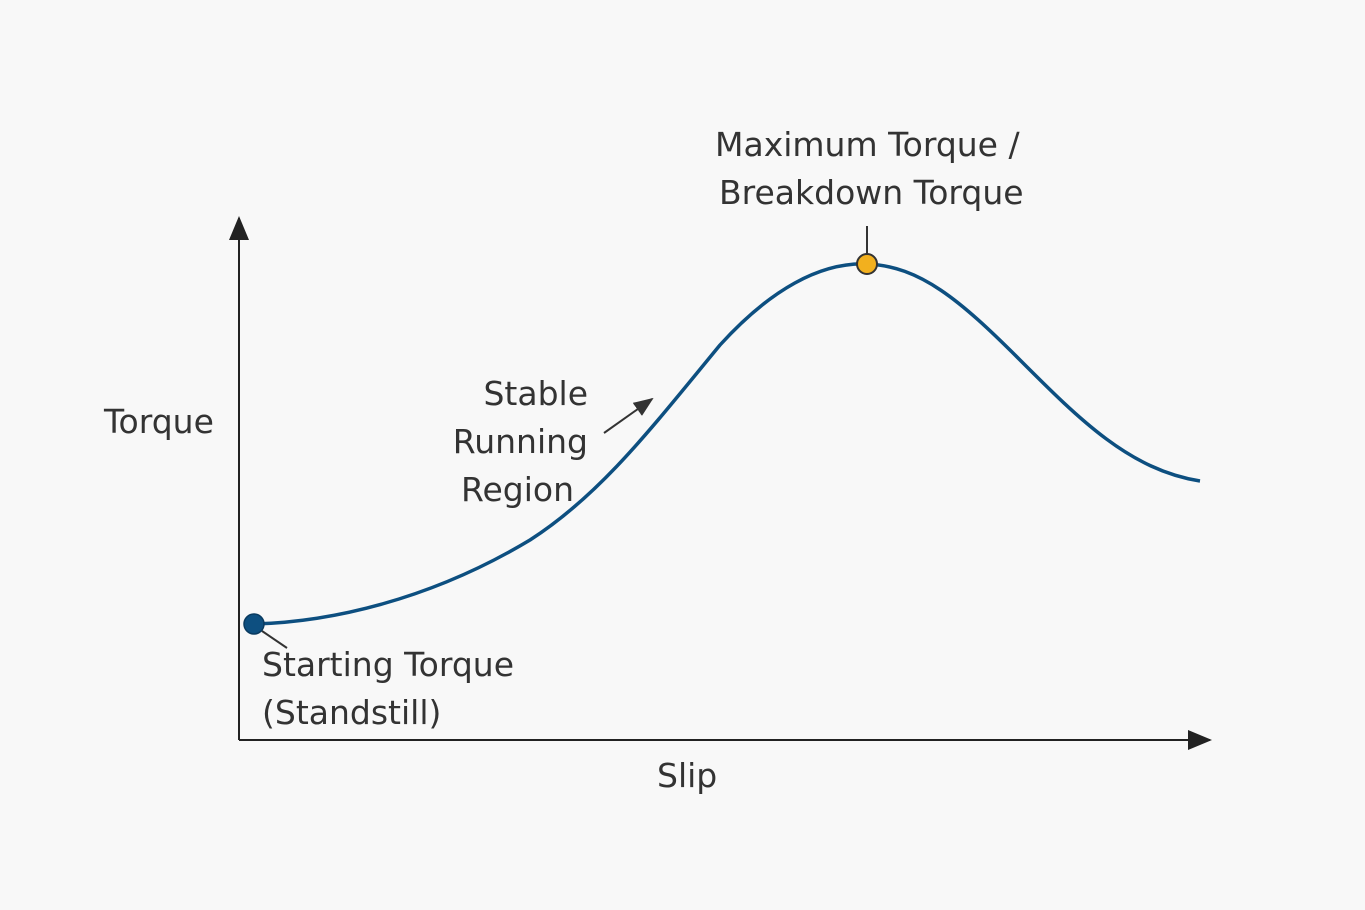 The width and height of the screenshot is (1365, 910). I want to click on y-axis-label: Torque, so click(159, 421).